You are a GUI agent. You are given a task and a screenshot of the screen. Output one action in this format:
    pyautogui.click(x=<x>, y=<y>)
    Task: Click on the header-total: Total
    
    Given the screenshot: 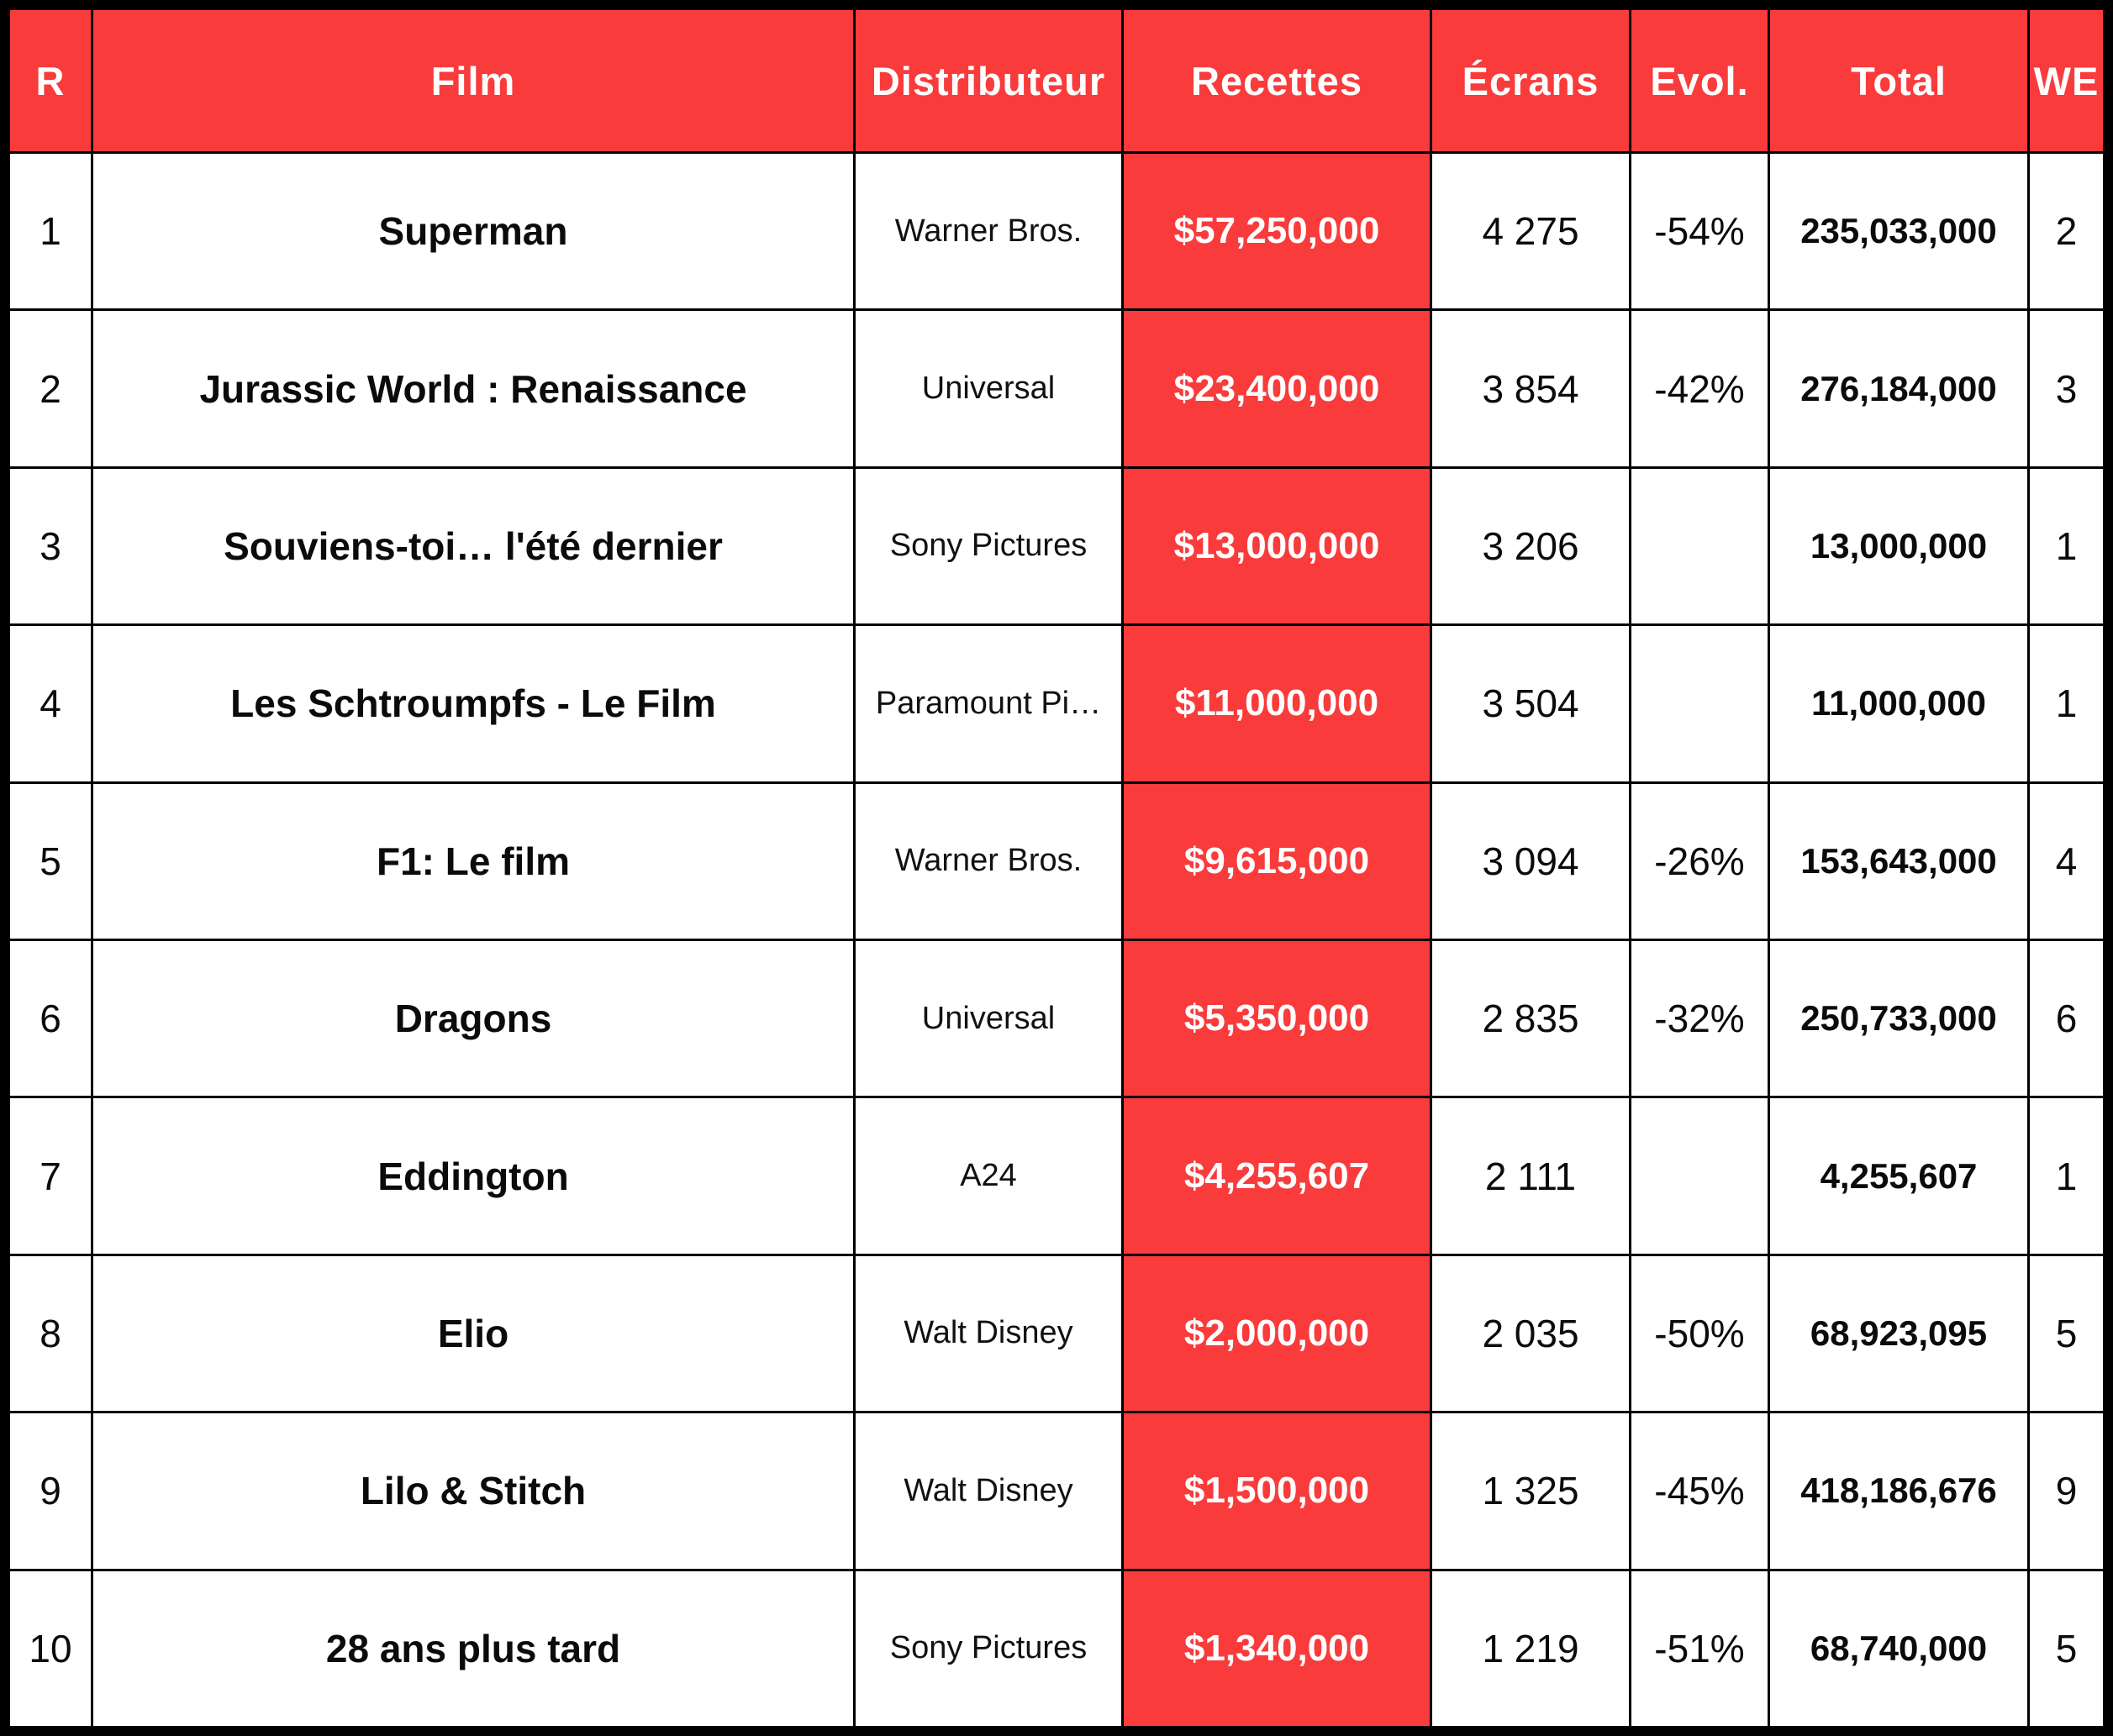 What is the action you would take?
    pyautogui.click(x=1898, y=80)
    